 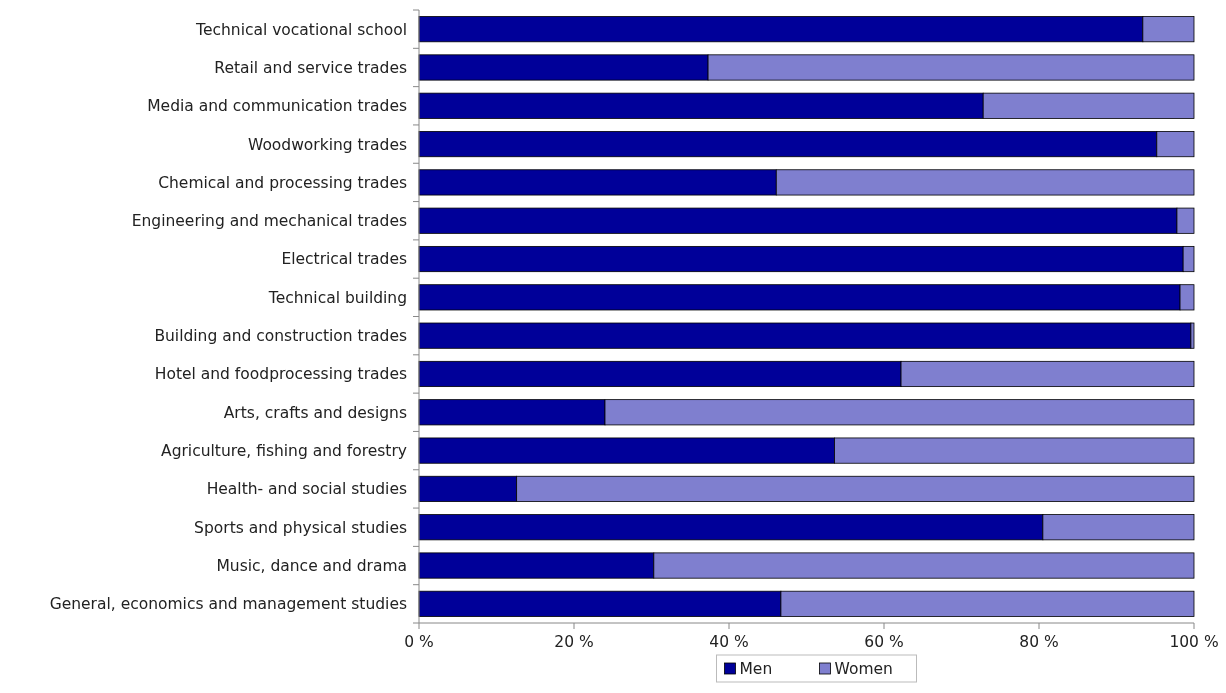 What do you see at coordinates (315, 412) in the screenshot?
I see `y-tick-label: Arts, crafts and designs` at bounding box center [315, 412].